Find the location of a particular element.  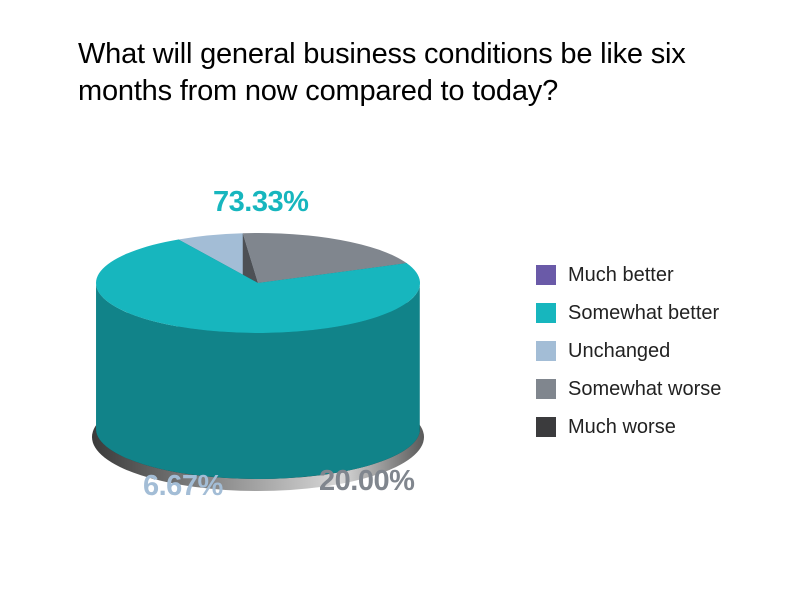

legend-label: Unchanged is located at coordinates (619, 350).